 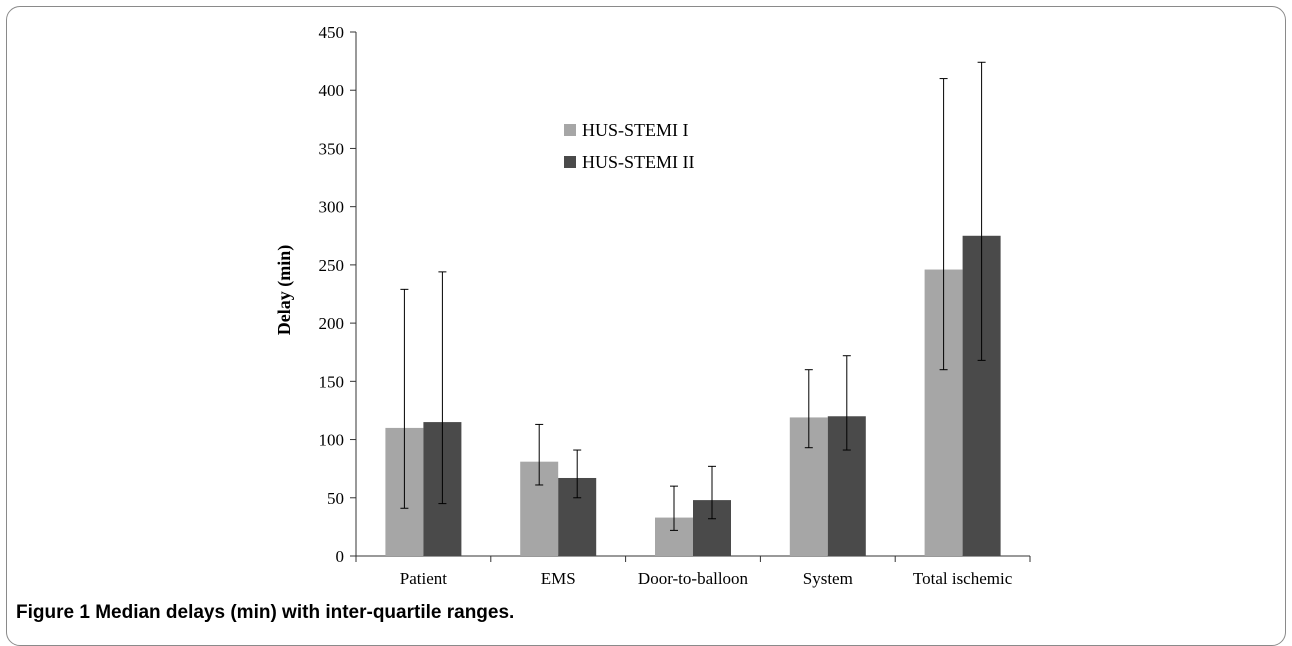 What do you see at coordinates (332, 381) in the screenshot?
I see `y-tick-label: 150` at bounding box center [332, 381].